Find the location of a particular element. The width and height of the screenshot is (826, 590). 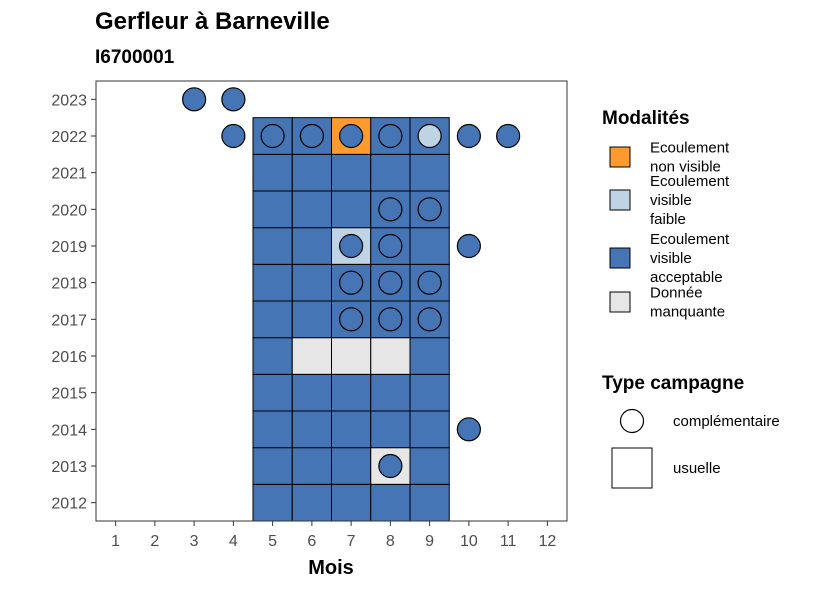

point-4-2023 is located at coordinates (233, 99).